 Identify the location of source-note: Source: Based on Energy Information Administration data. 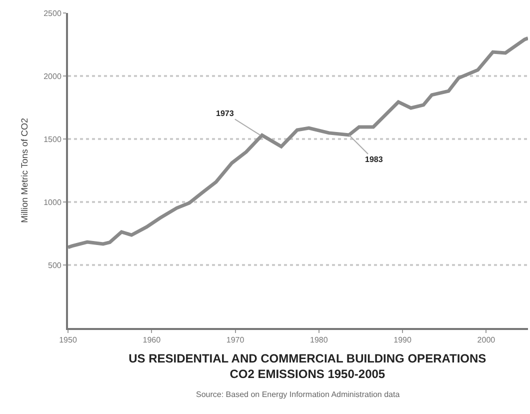
(298, 394).